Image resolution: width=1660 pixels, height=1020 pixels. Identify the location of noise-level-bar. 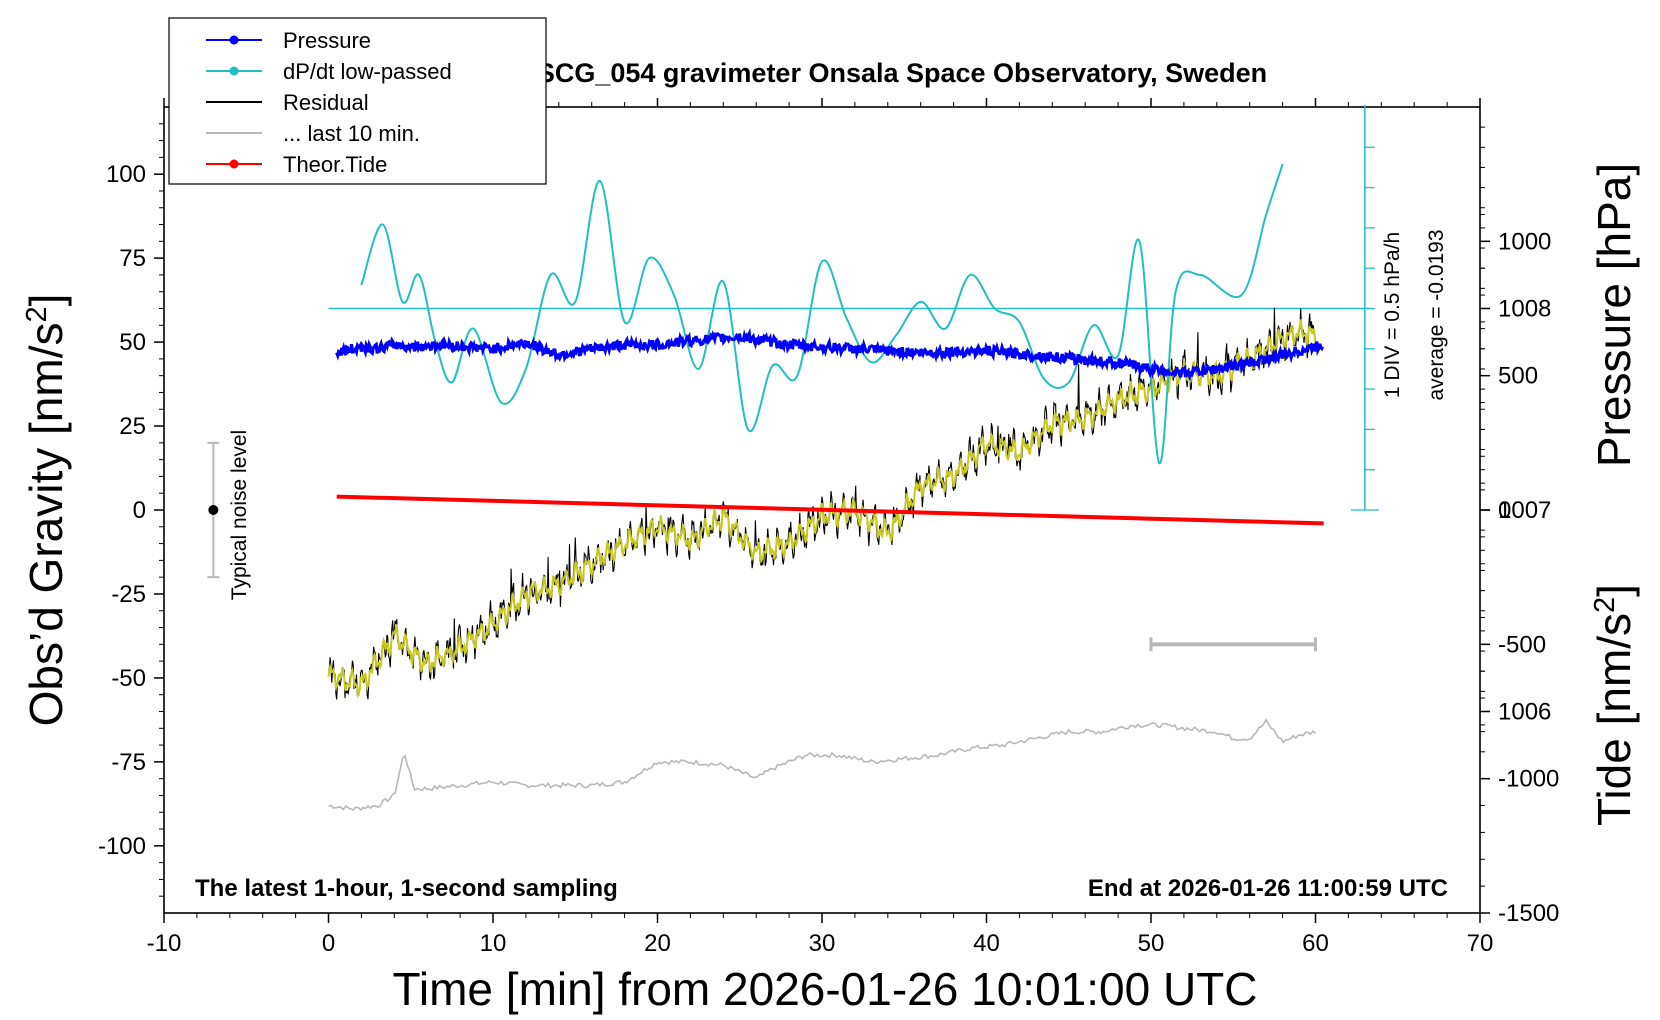
(213, 510).